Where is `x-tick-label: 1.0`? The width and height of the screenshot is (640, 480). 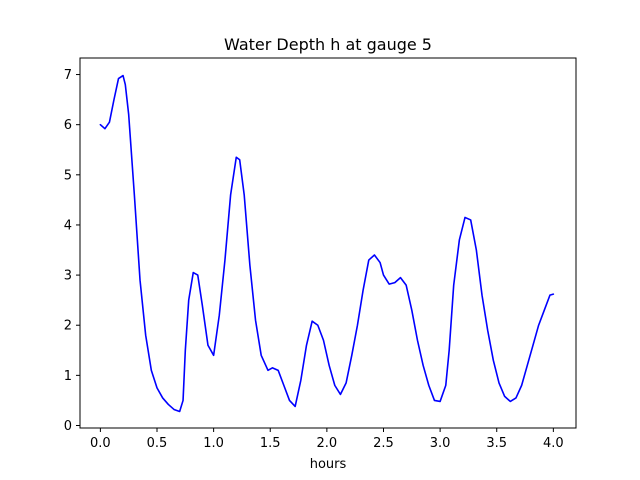 x-tick-label: 1.0 is located at coordinates (213, 443).